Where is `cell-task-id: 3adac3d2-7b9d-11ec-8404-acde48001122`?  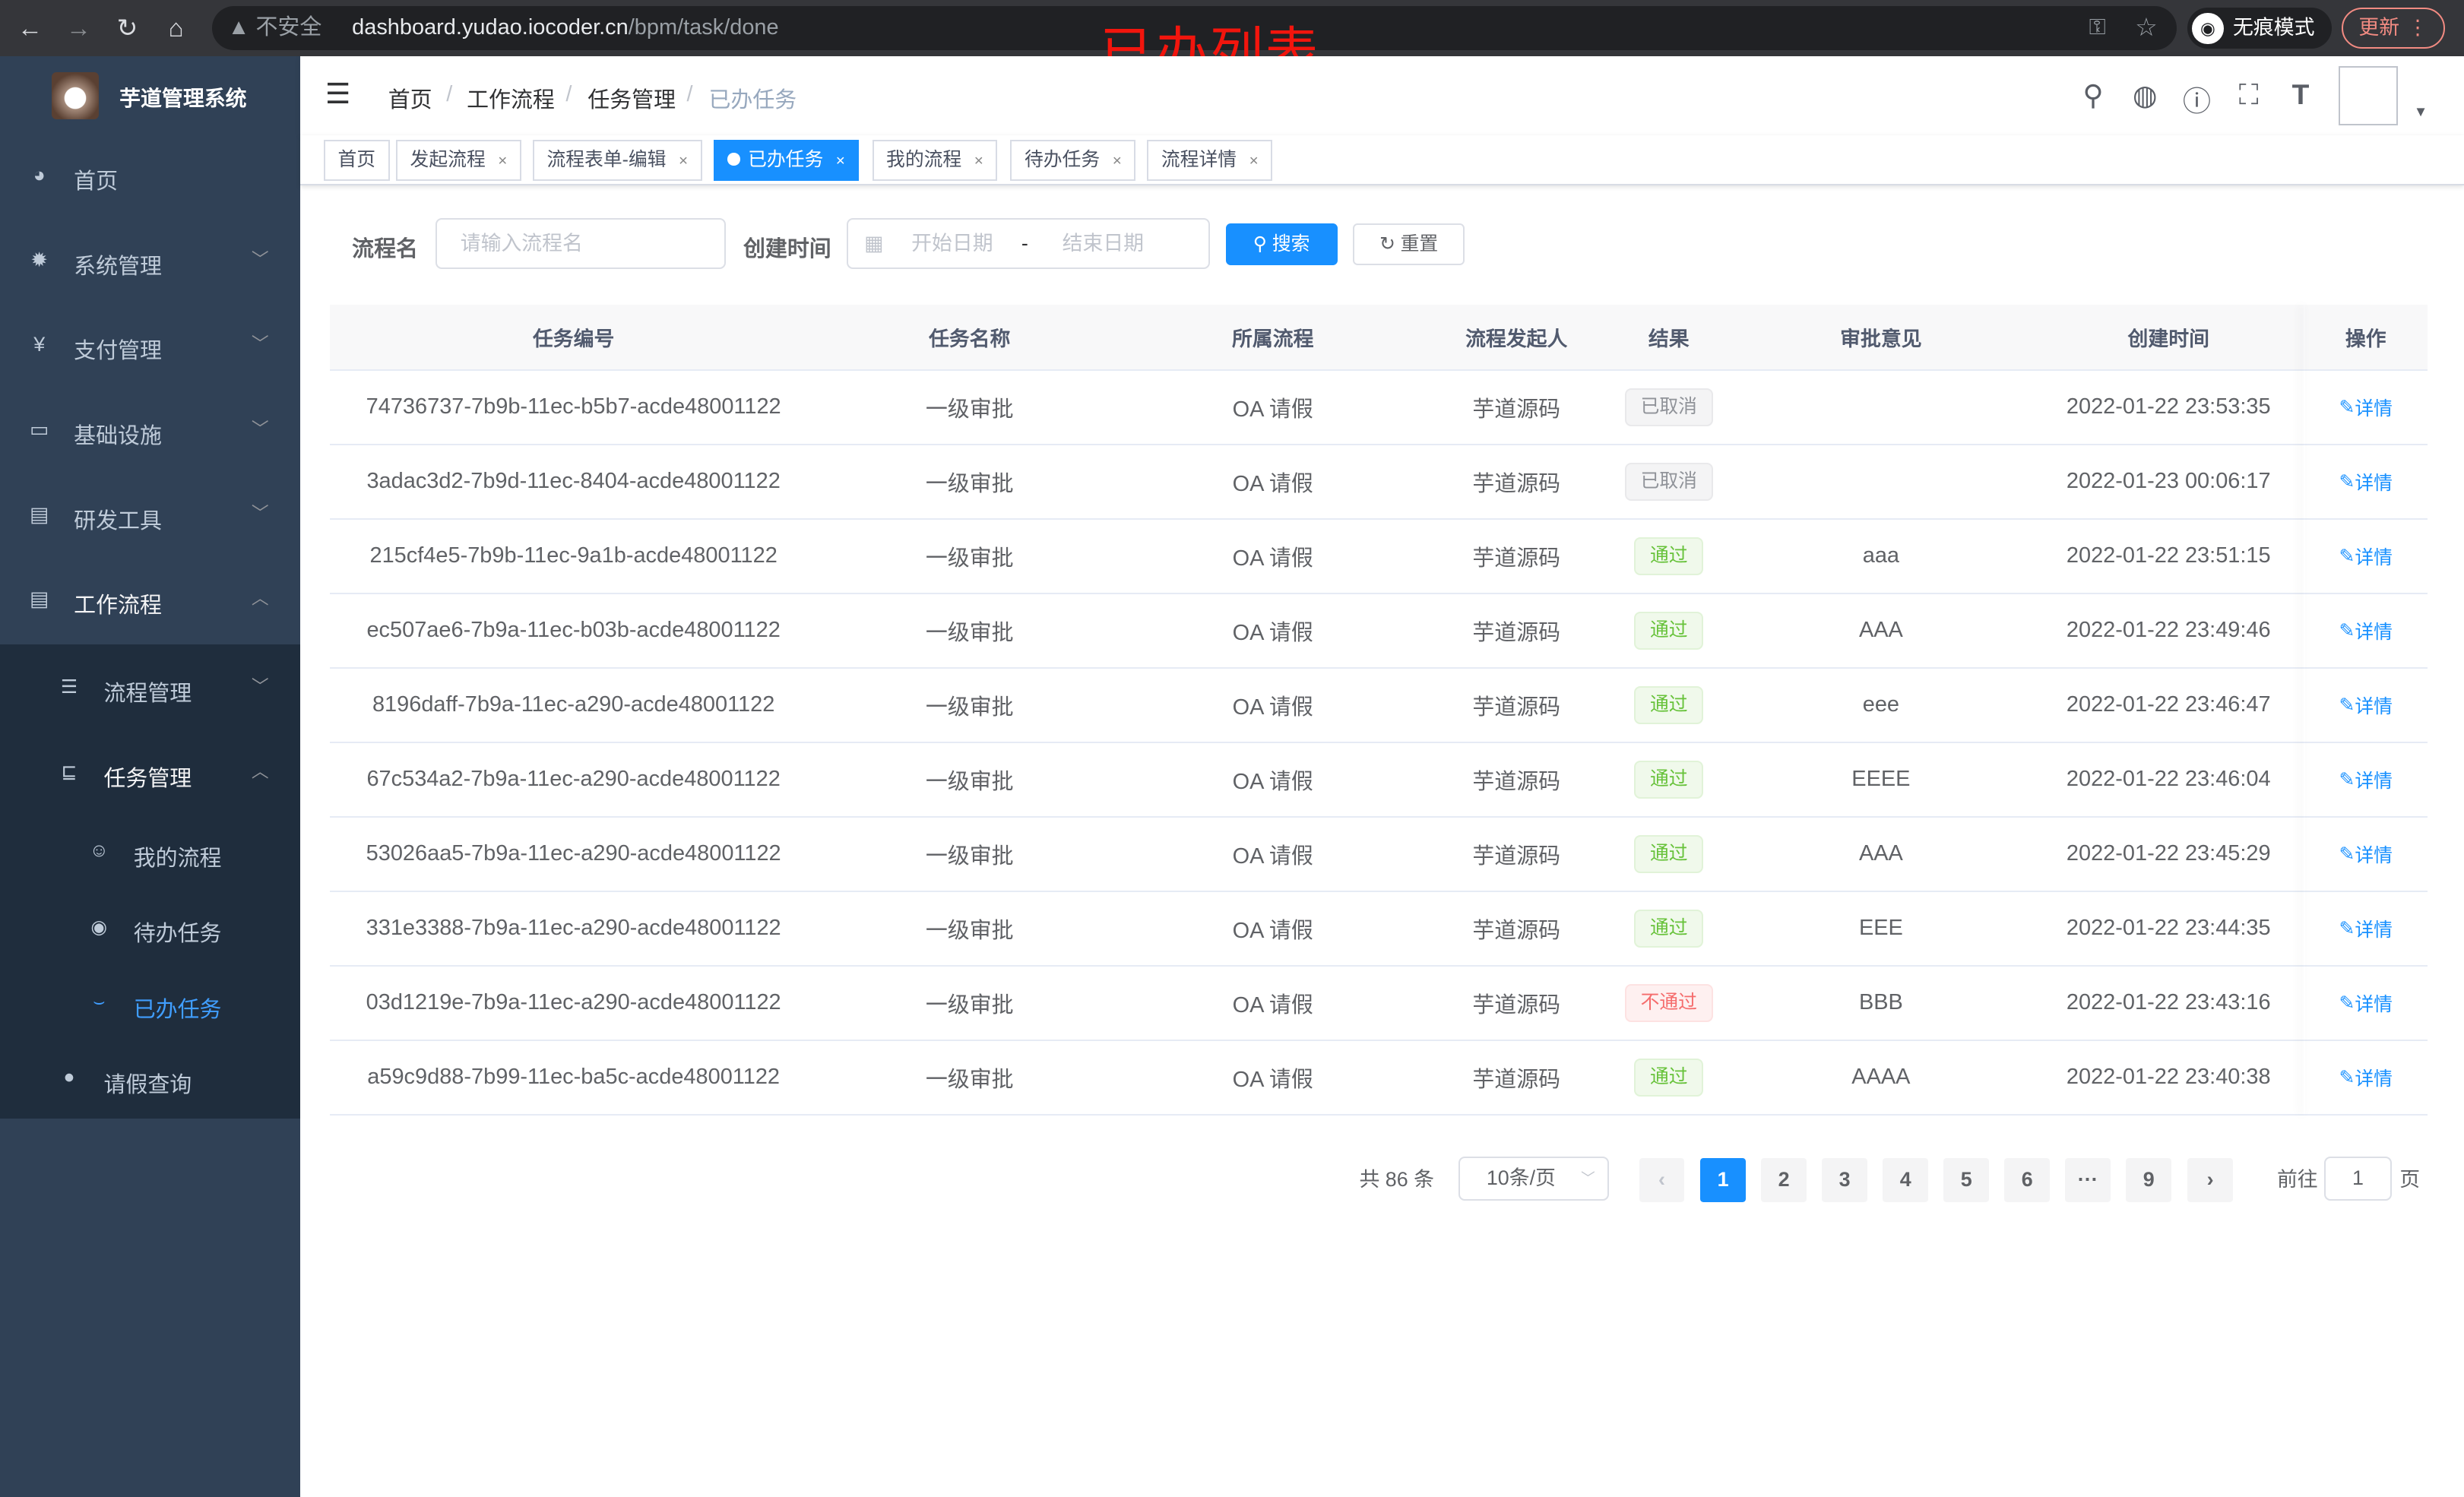
cell-task-id: 3adac3d2-7b9d-11ec-8404-acde48001122 is located at coordinates (573, 481).